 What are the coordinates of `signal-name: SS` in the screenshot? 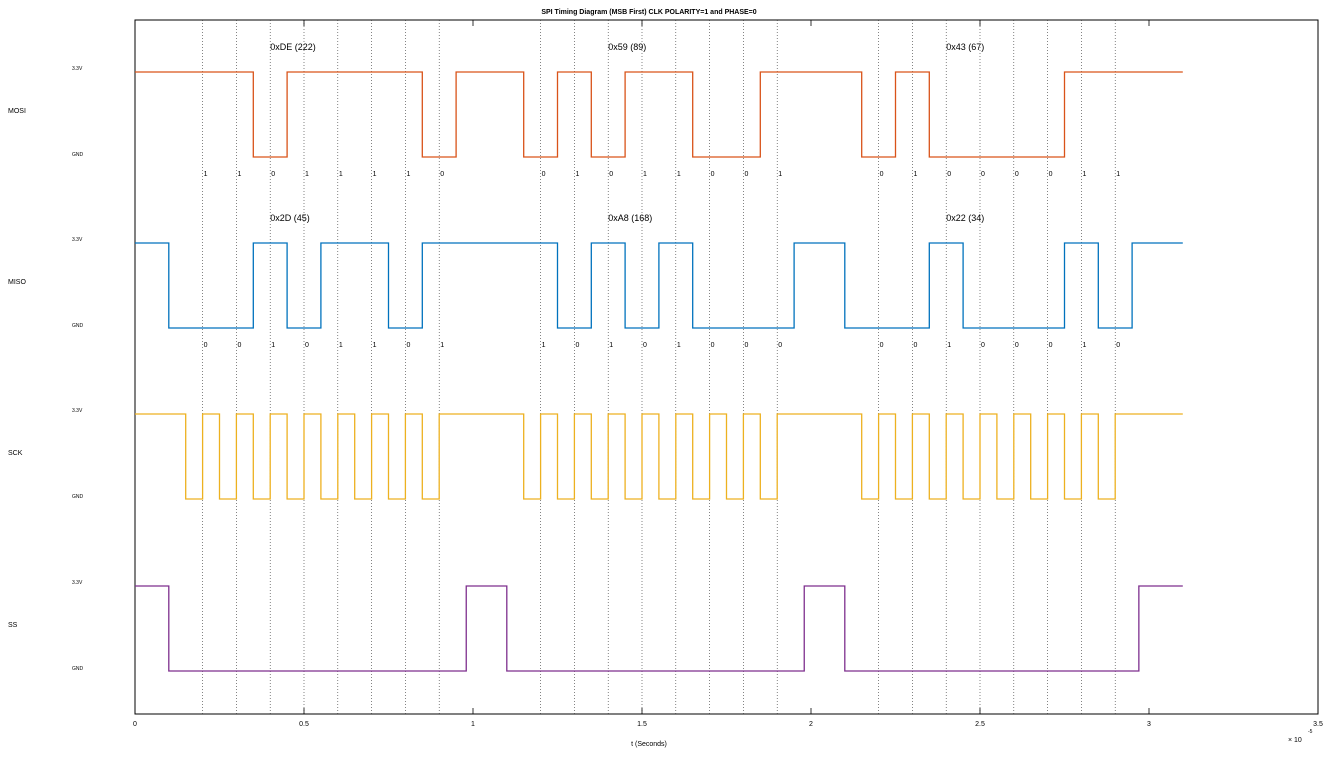 It's located at (13, 625).